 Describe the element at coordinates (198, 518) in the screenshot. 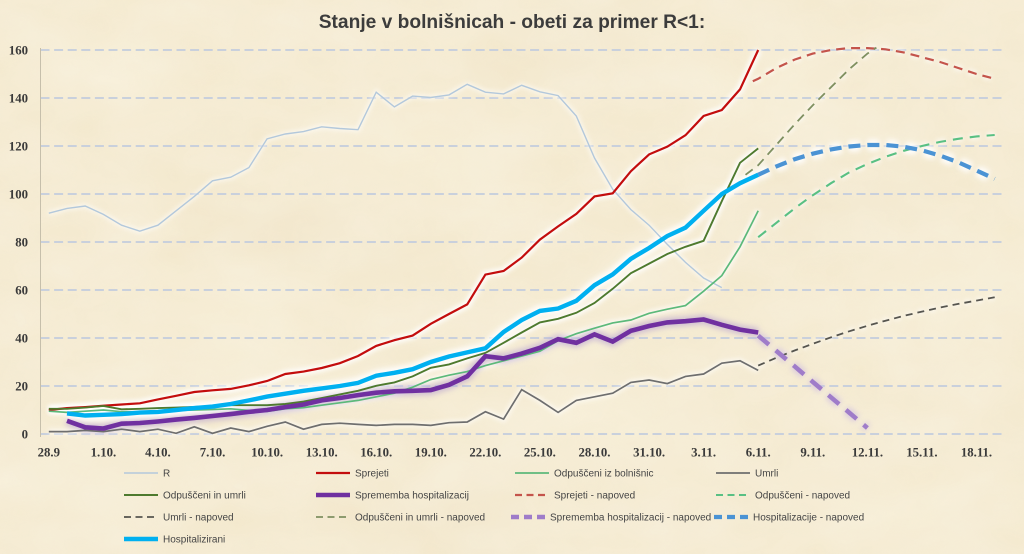

I see `svg-text: Umrli - napoved` at that location.